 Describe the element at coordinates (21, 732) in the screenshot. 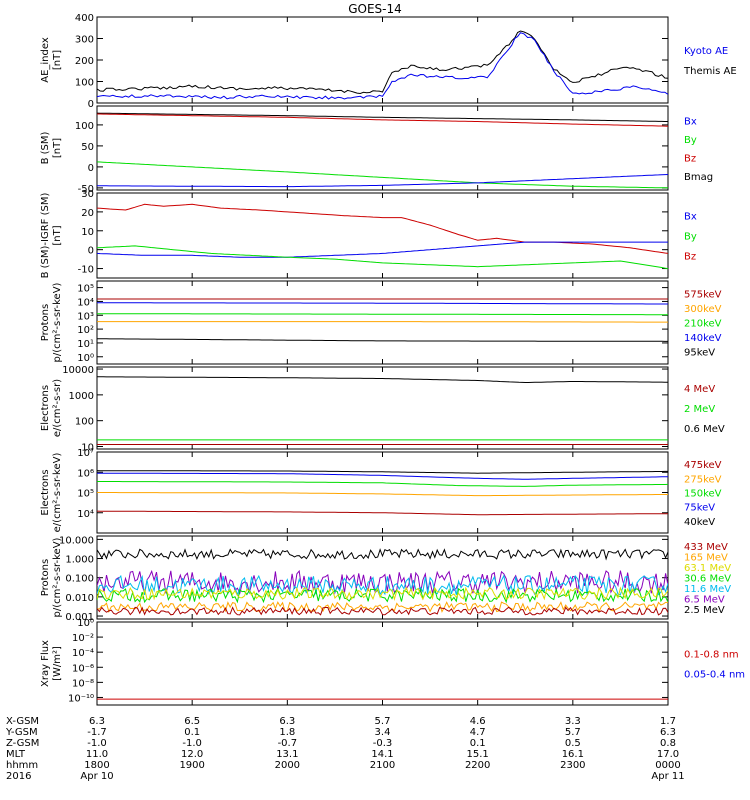

I see `axis-row-label: Y-GSM` at that location.